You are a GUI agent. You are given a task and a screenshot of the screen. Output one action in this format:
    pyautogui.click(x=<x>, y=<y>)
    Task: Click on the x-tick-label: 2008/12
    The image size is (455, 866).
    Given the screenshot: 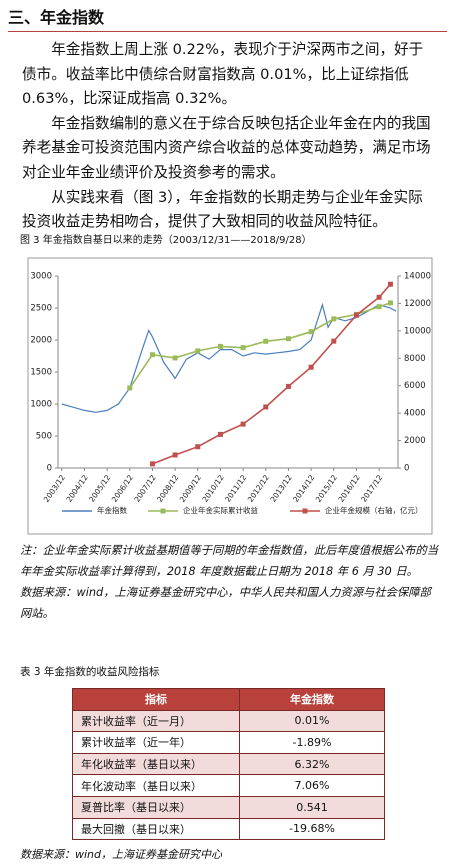 What is the action you would take?
    pyautogui.click(x=167, y=488)
    